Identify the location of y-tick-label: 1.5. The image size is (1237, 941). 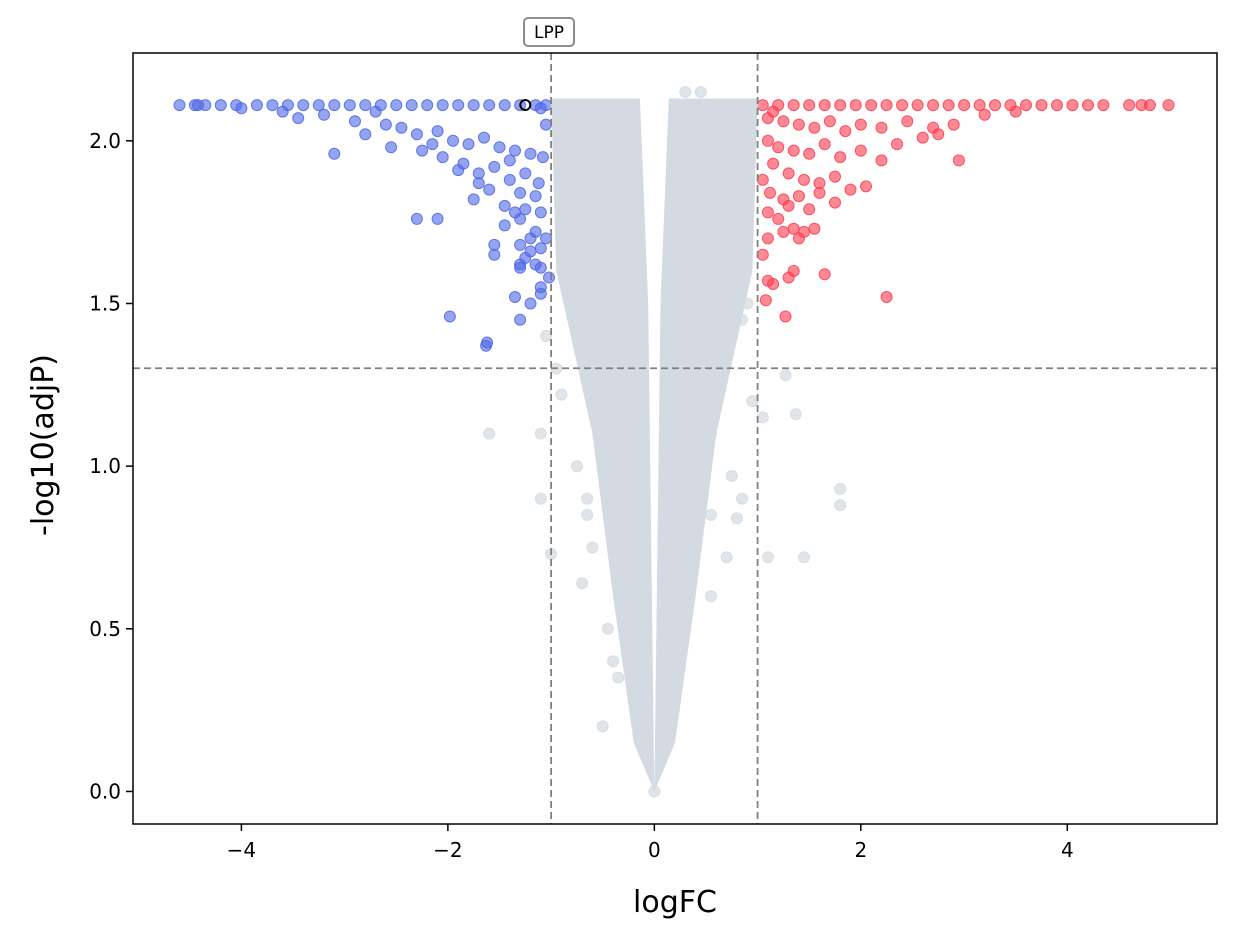
(105, 303).